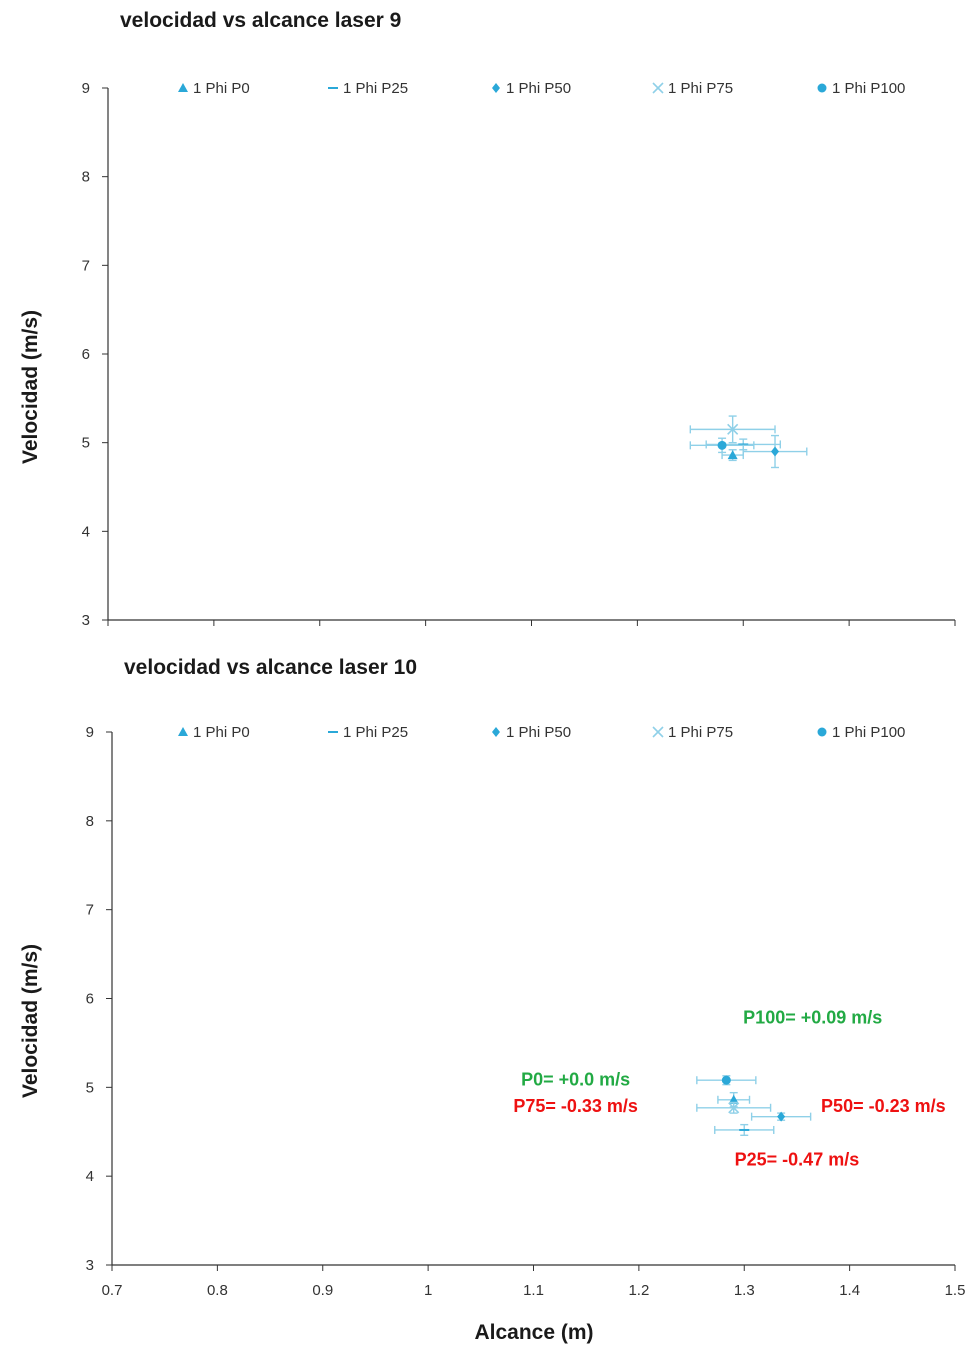  I want to click on chart-title: velocidad vs alcance laser 10, so click(270, 667).